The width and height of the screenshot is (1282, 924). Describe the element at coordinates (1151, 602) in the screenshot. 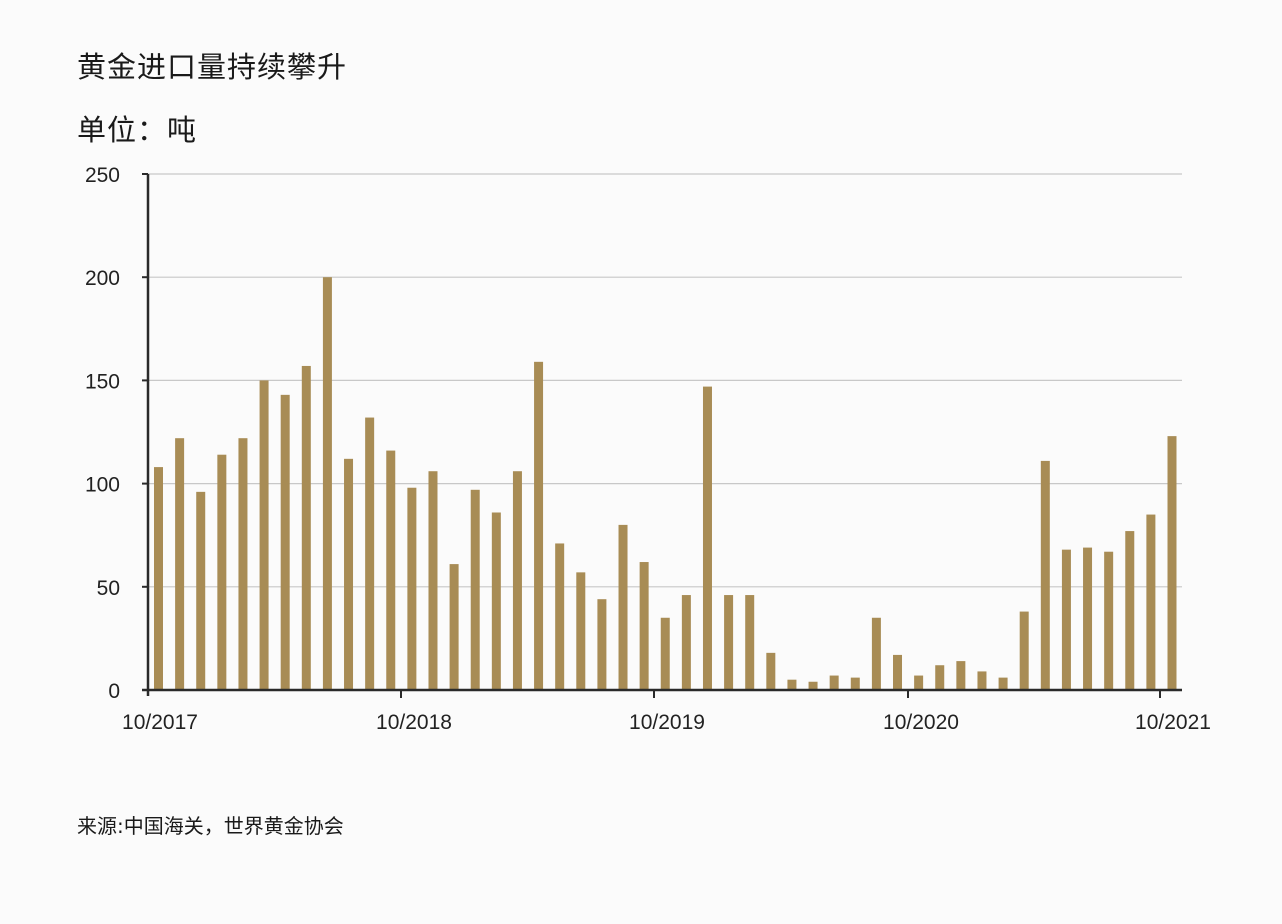

I see `bar: 09/2021: 85` at that location.